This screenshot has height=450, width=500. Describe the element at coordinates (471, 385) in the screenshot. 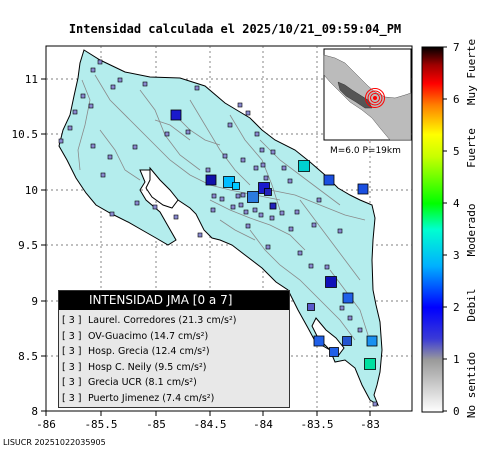

I see `colorbar-category-label: No sentido` at that location.